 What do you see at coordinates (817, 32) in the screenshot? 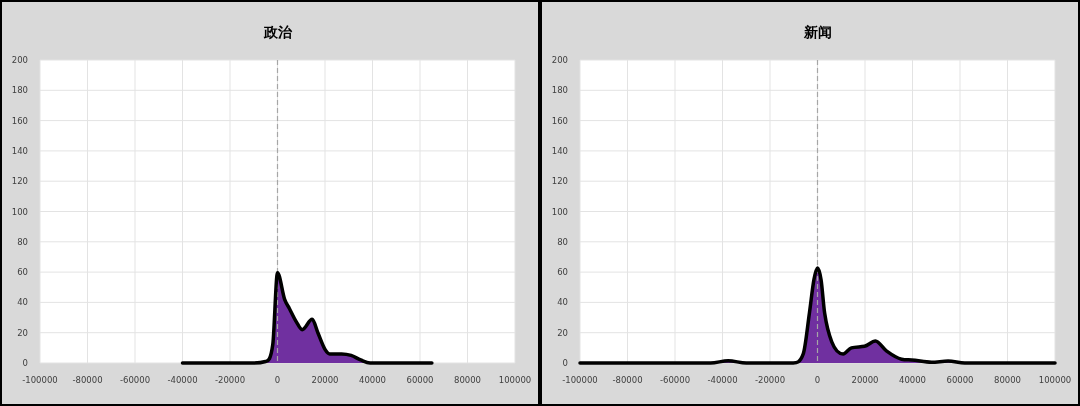
I see `chart-title: 新闻` at bounding box center [817, 32].